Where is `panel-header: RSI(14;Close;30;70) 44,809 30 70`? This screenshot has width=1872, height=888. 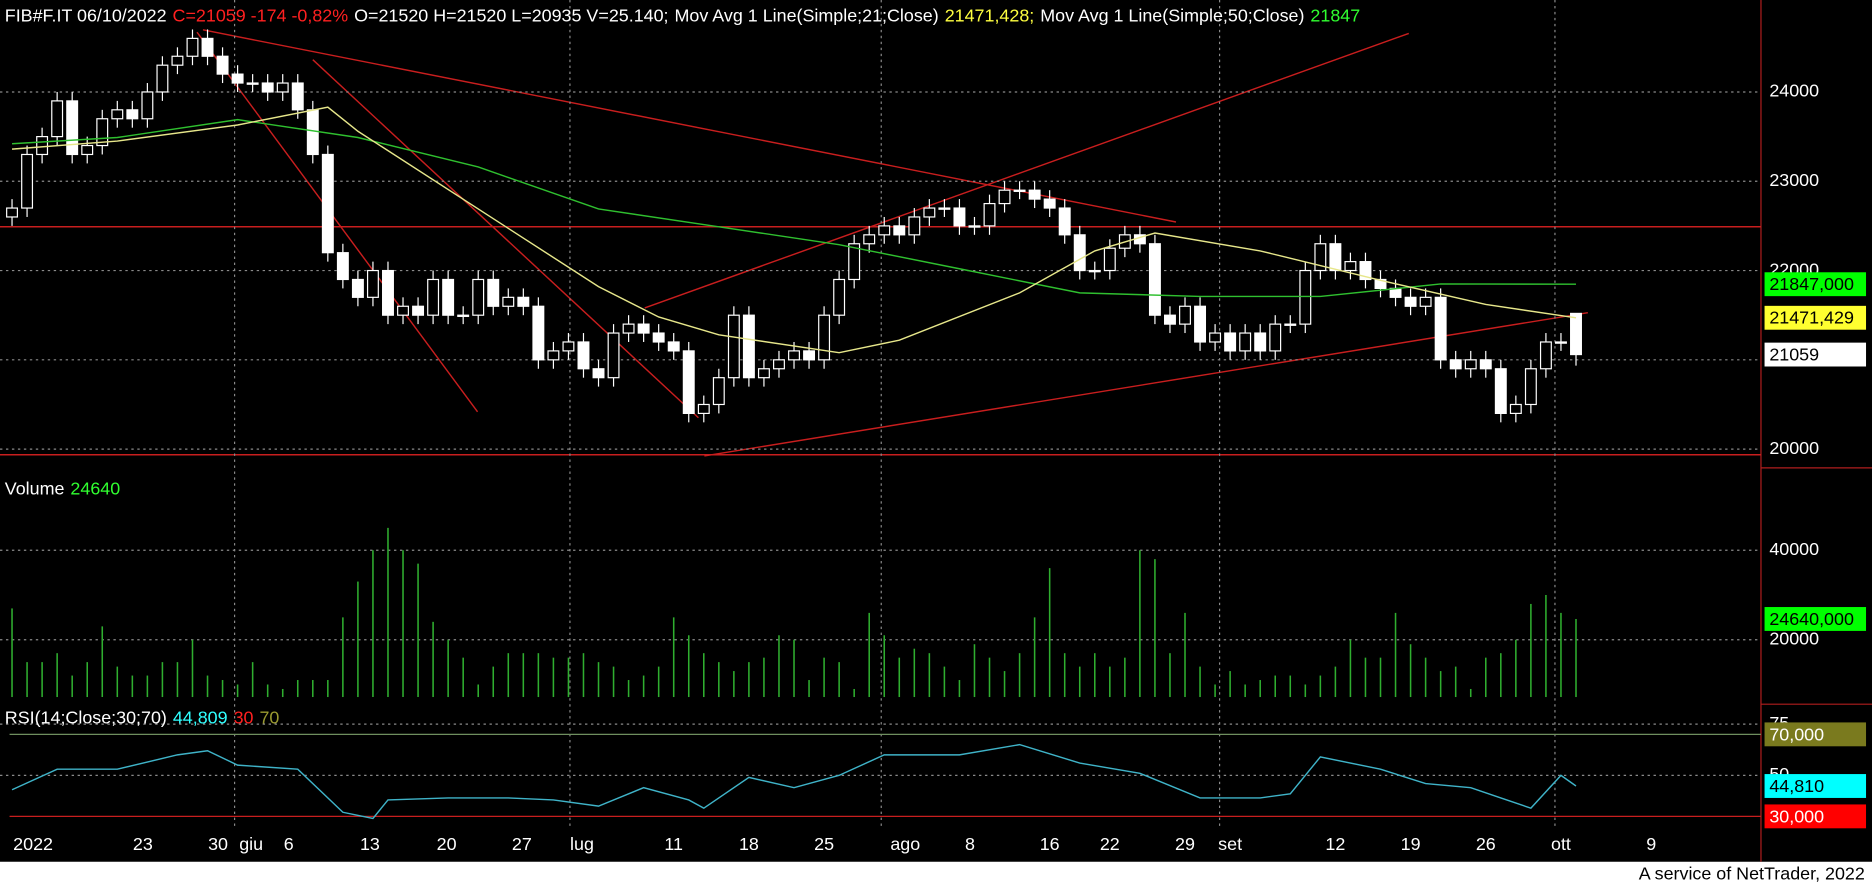 panel-header: RSI(14;Close;30;70) 44,809 30 70 is located at coordinates (142, 717).